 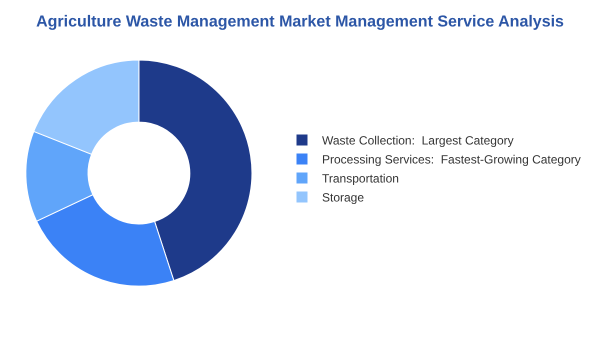 What do you see at coordinates (418, 141) in the screenshot?
I see `legend-label: Waste Collection: Largest Category` at bounding box center [418, 141].